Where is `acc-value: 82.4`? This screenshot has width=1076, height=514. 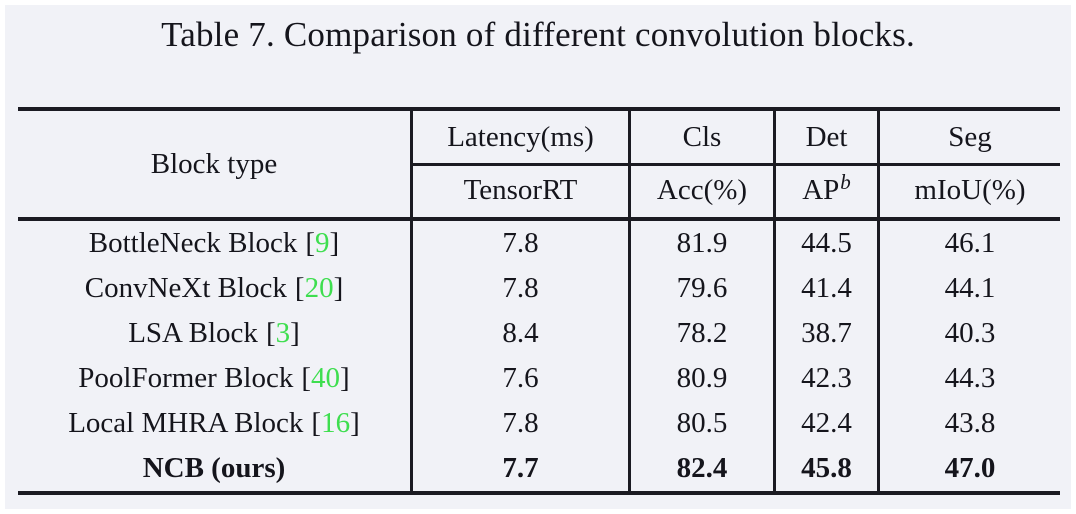
acc-value: 82.4 is located at coordinates (702, 468).